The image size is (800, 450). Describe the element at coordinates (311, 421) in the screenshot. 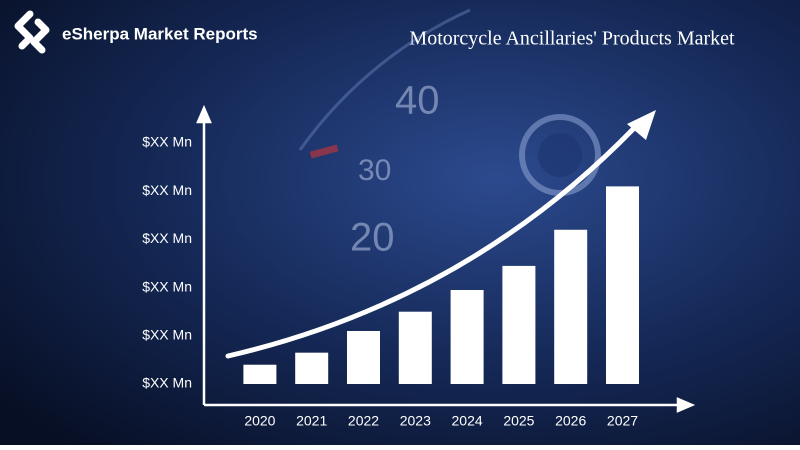

I see `x-tick-label: 2021` at that location.